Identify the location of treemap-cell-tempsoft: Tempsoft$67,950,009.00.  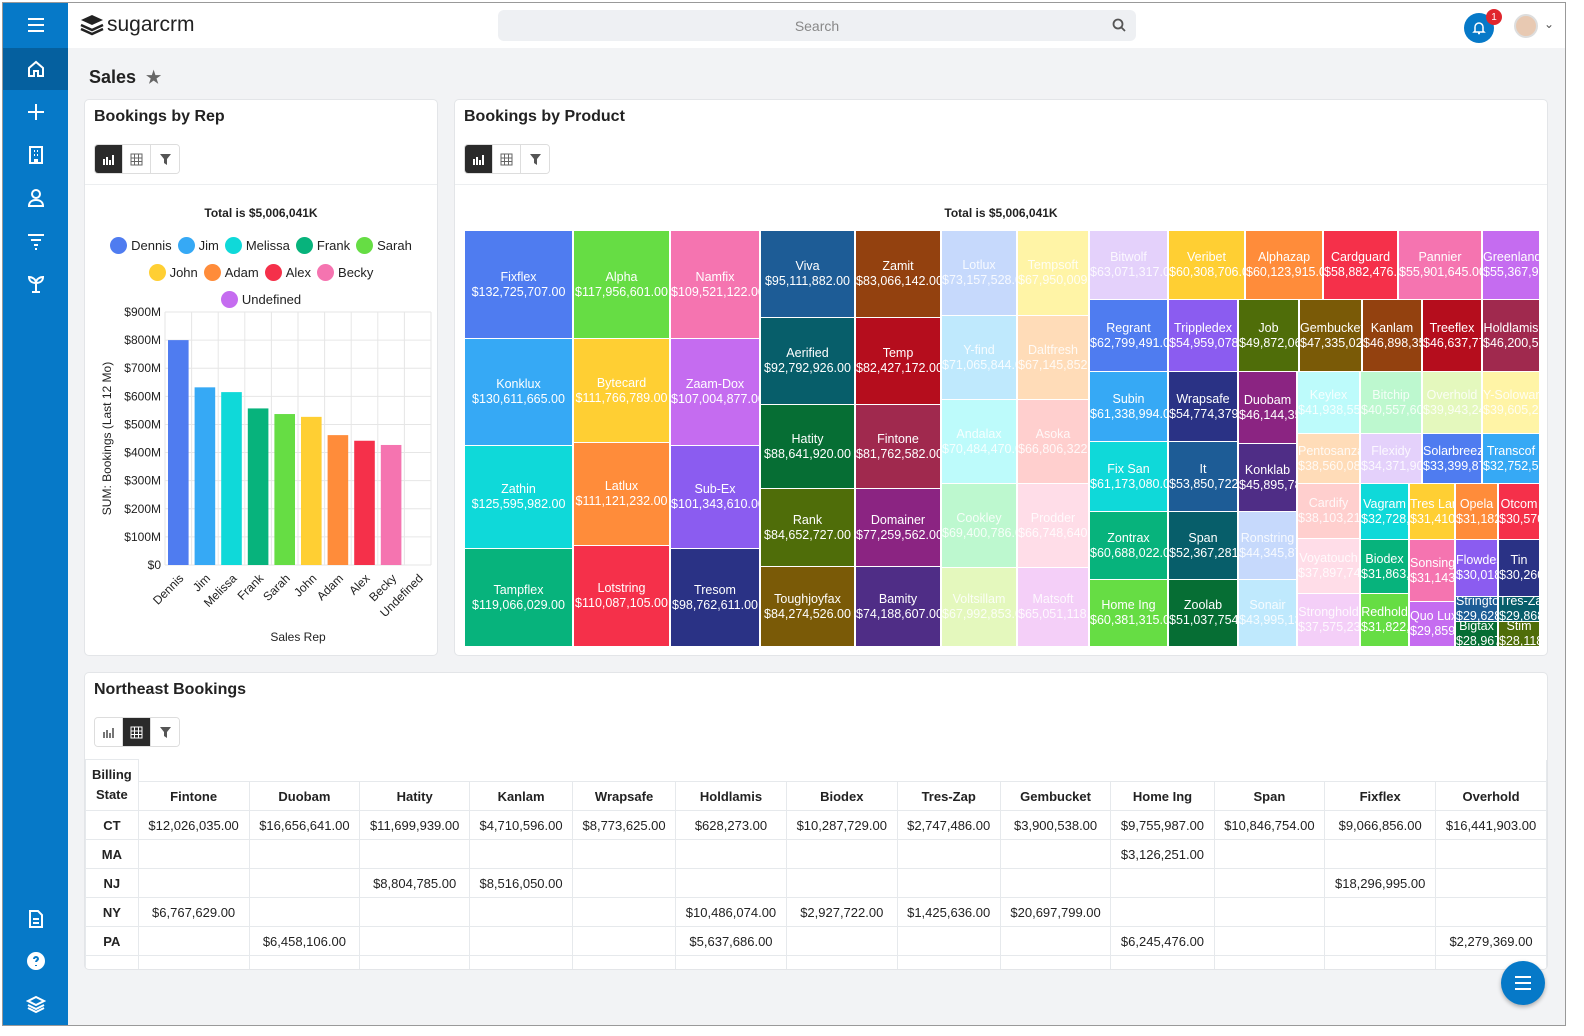
(1053, 273).